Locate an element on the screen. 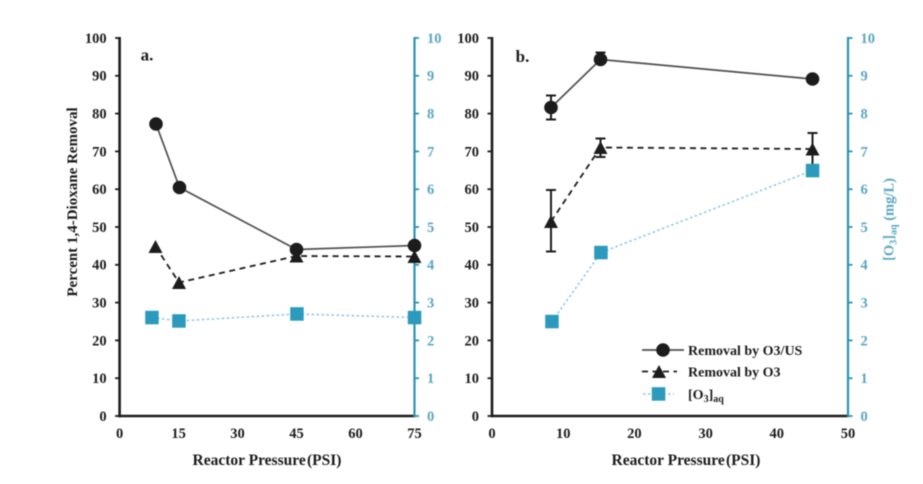  svg-text: 45 is located at coordinates (296, 434).